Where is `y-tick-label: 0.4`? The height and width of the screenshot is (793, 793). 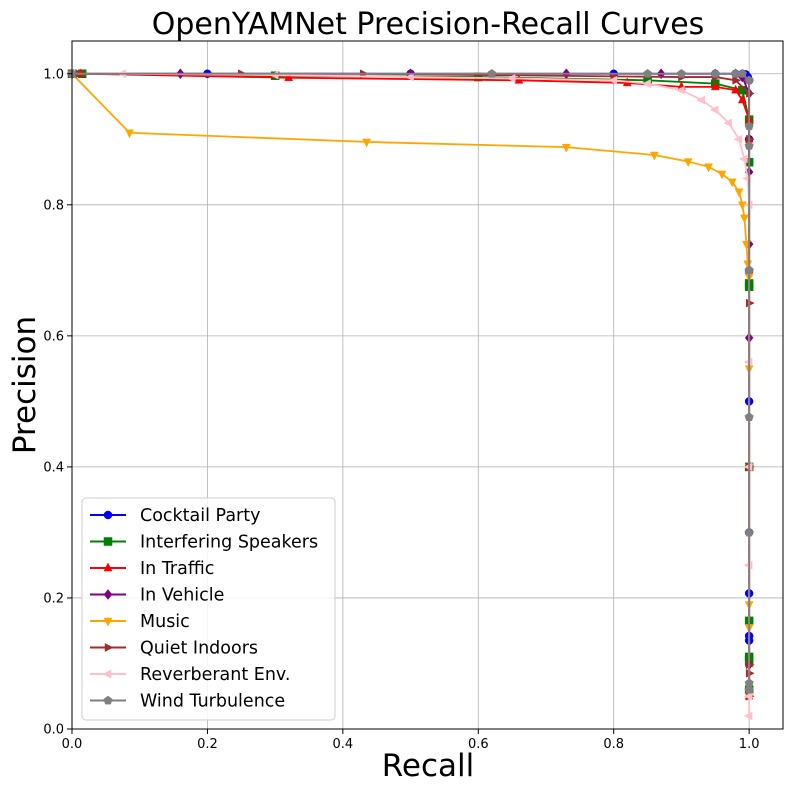 y-tick-label: 0.4 is located at coordinates (53, 467).